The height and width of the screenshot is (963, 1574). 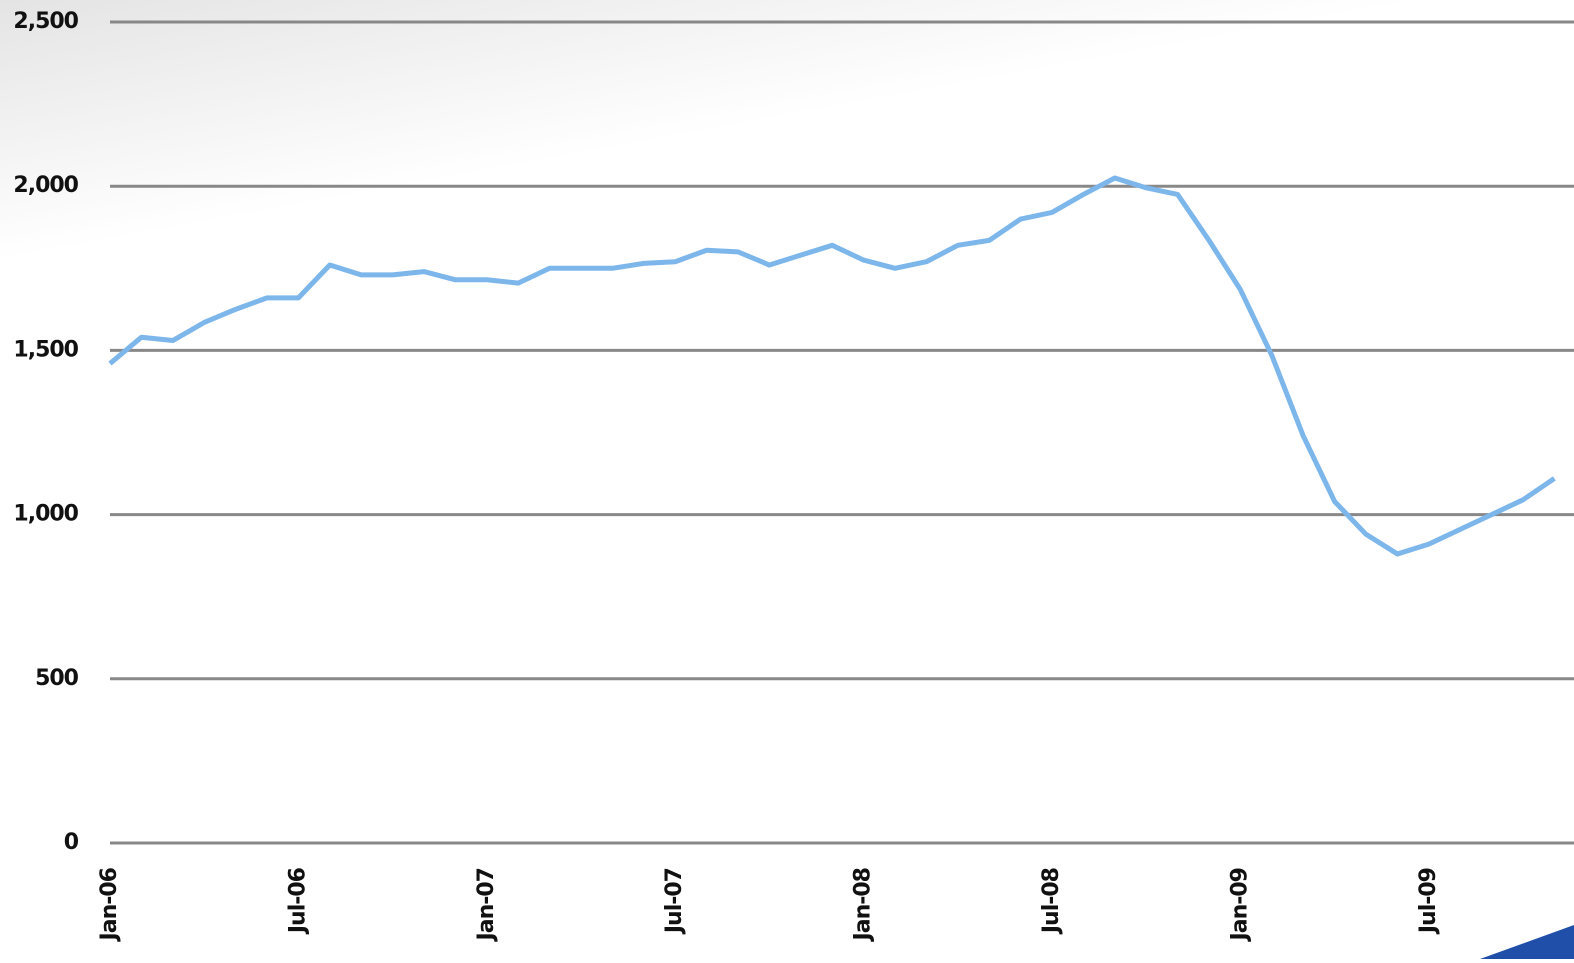 What do you see at coordinates (45, 21) in the screenshot?
I see `y-tick-label: 2,500` at bounding box center [45, 21].